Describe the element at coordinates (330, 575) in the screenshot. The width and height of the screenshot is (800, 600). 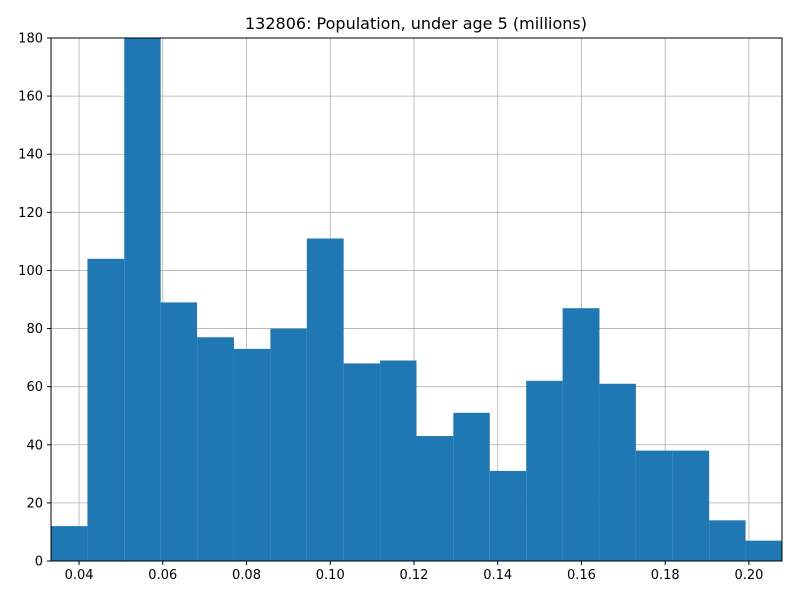
I see `x-tick-label: 0.10` at that location.